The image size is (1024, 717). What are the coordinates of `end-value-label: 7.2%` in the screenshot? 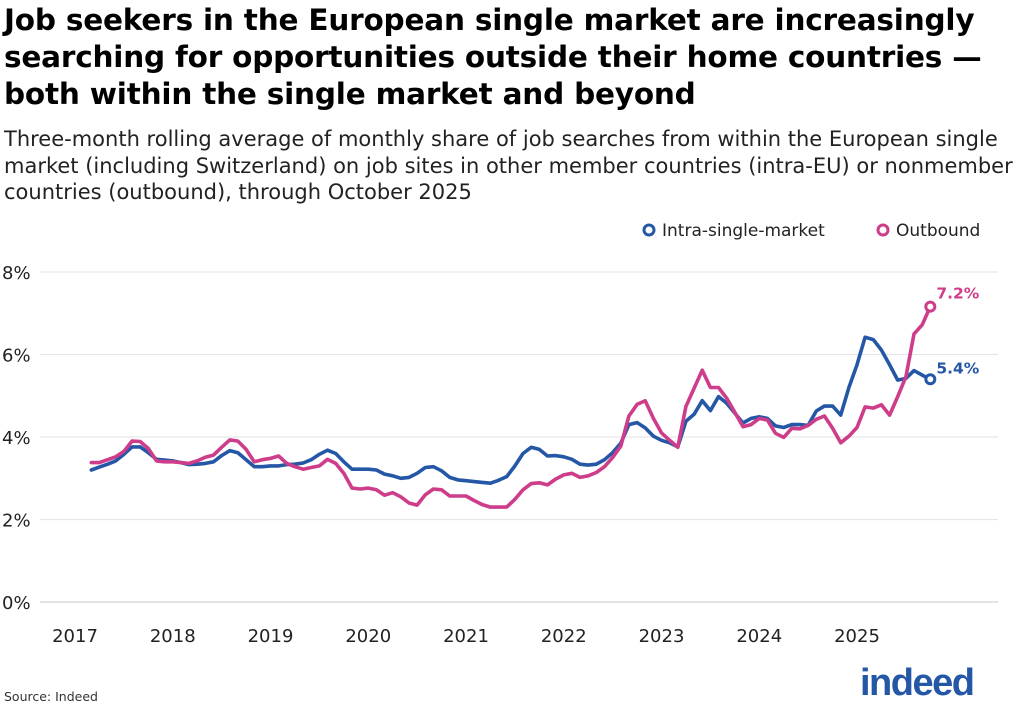 It's located at (957, 294).